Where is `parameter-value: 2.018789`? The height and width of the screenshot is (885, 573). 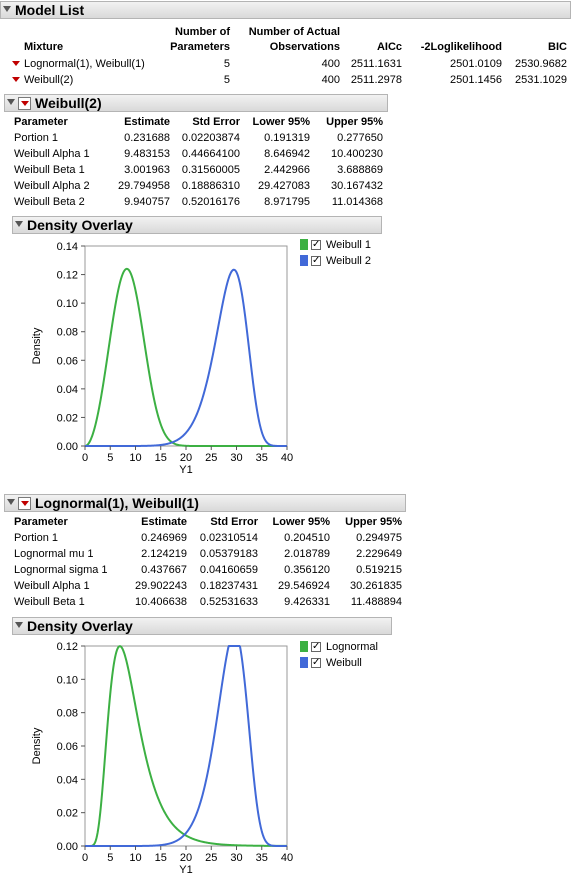
parameter-value: 2.018789 is located at coordinates (307, 554).